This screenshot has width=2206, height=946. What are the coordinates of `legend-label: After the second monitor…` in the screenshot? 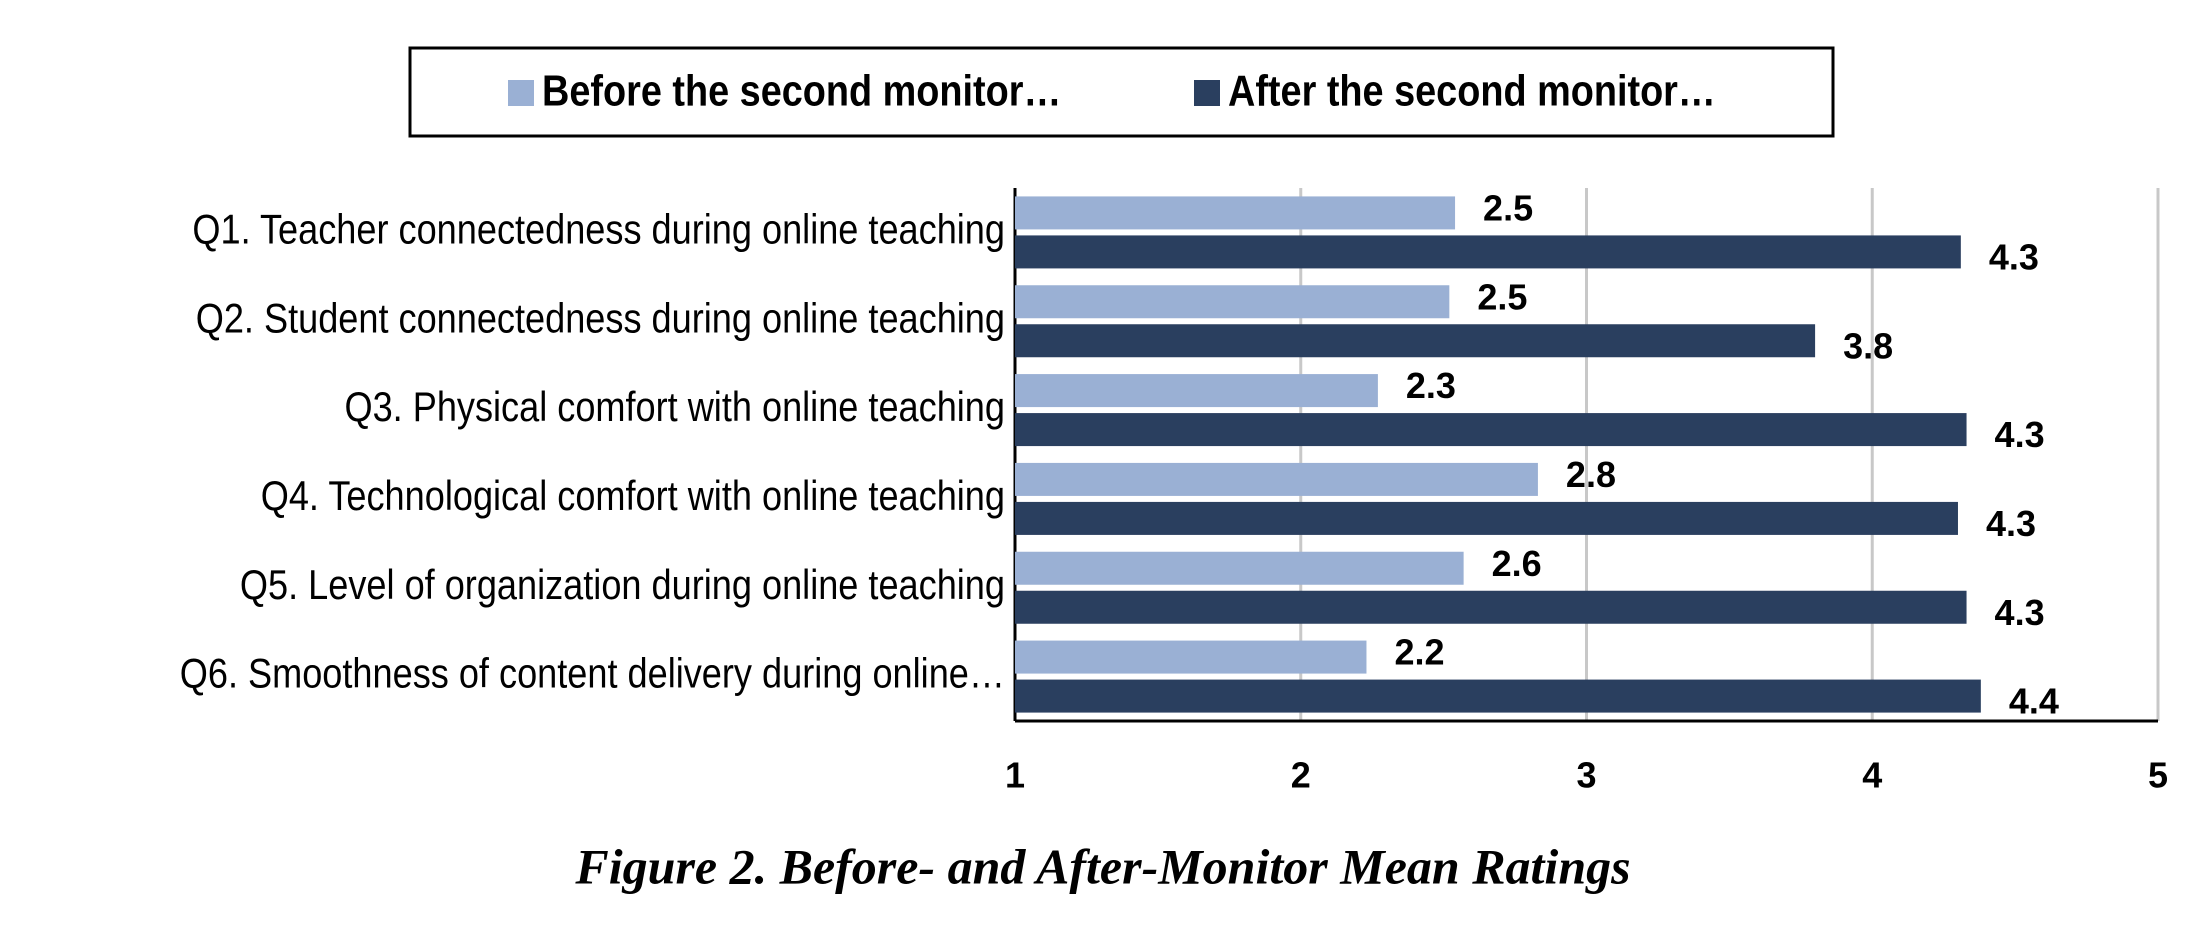 It's located at (1472, 91).